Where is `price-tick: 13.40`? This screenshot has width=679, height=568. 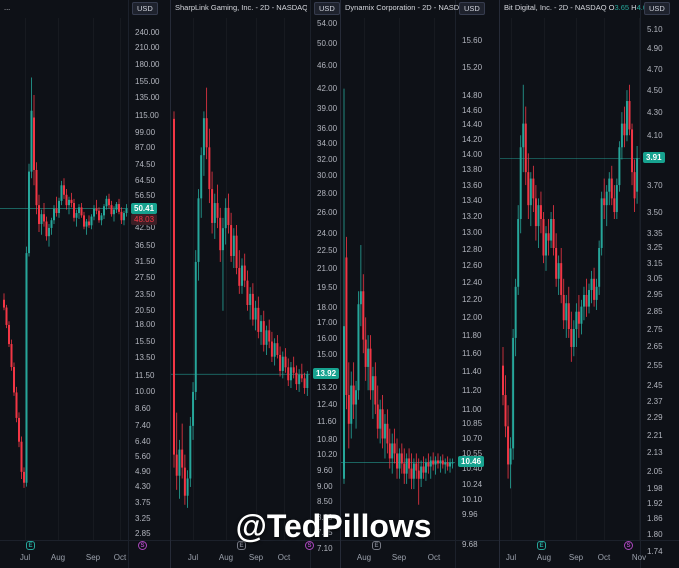
price-tick: 13.40 is located at coordinates (472, 201).